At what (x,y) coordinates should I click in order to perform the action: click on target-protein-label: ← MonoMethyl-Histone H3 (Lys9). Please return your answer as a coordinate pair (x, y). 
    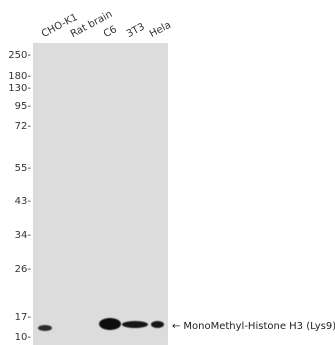
    Looking at the image, I should click on (253, 327).